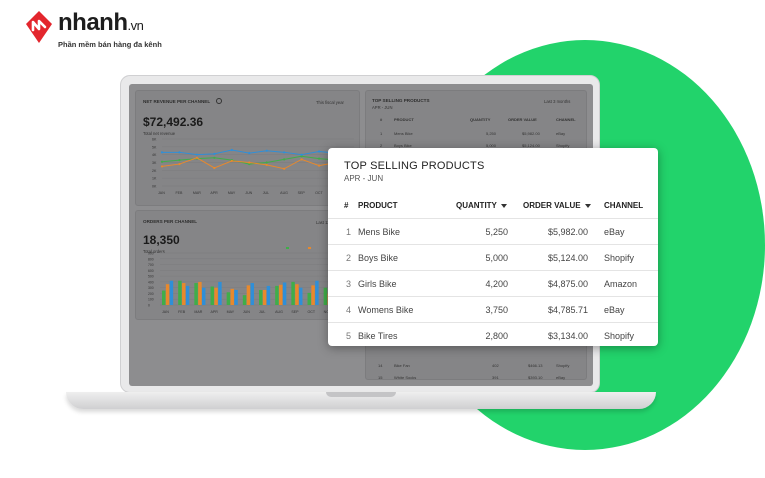 The height and width of the screenshot is (478, 765). Describe the element at coordinates (182, 312) in the screenshot. I see `x-tick-label: FEB` at that location.